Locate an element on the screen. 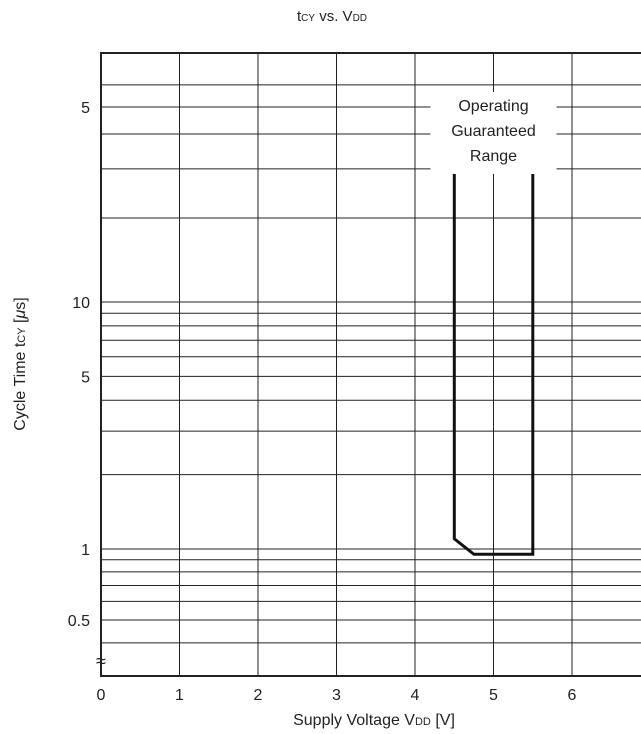  annotation-text-line: Operating is located at coordinates (493, 106).